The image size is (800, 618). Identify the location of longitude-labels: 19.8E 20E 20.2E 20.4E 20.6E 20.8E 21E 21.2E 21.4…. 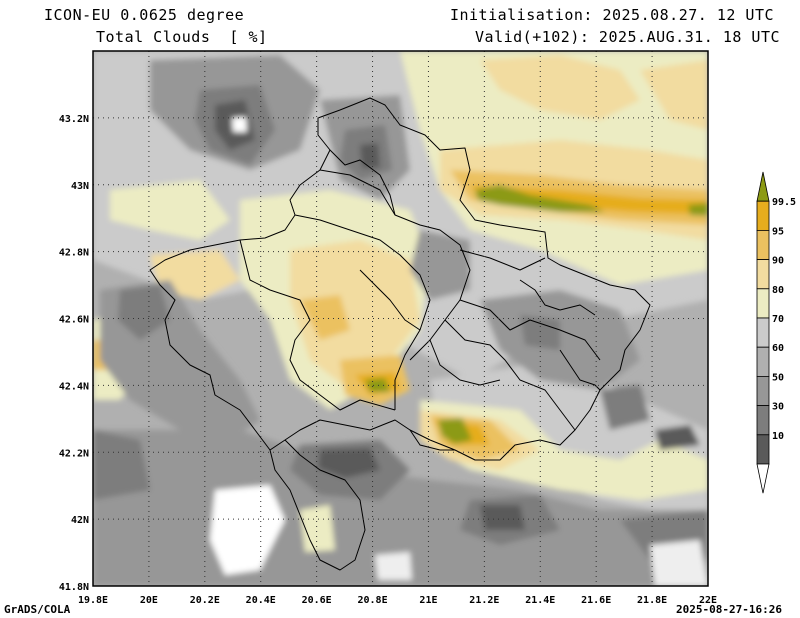
(397, 600).